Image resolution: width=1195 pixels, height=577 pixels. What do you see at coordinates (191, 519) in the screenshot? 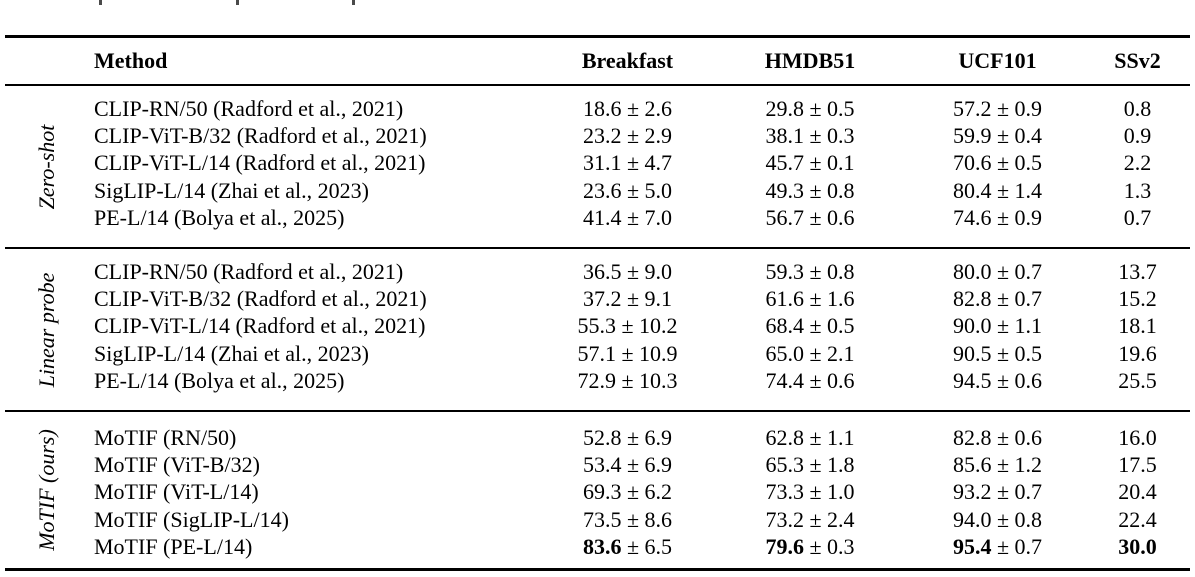
I see `method-name-cell: MoTIF (SigLIP-L/14)` at bounding box center [191, 519].